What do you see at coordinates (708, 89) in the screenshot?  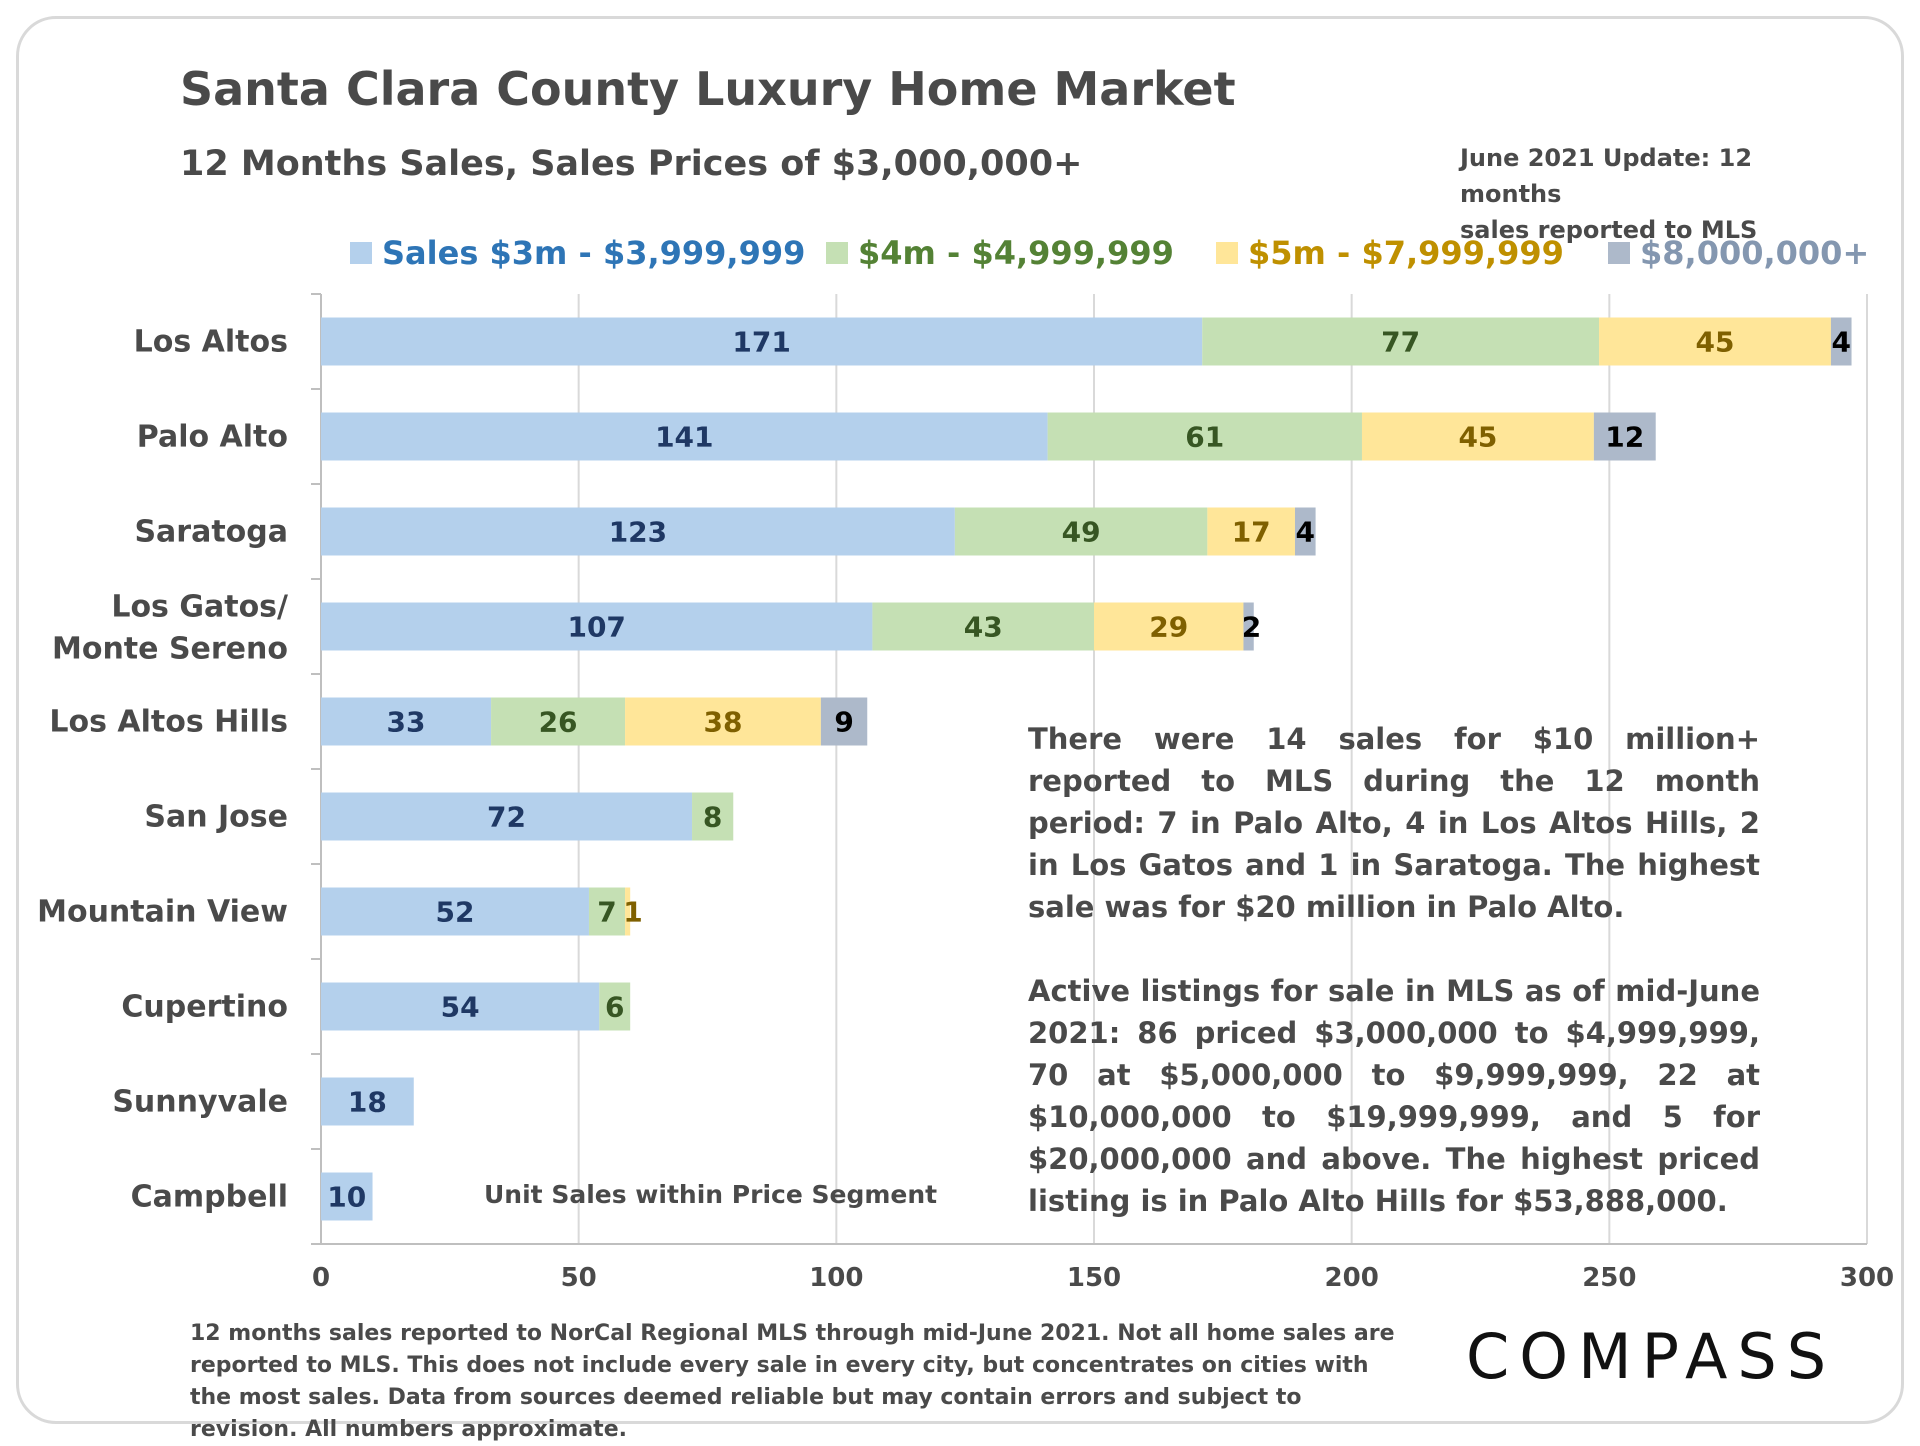 I see `chart-title: Santa Clara County Luxury Home Market` at bounding box center [708, 89].